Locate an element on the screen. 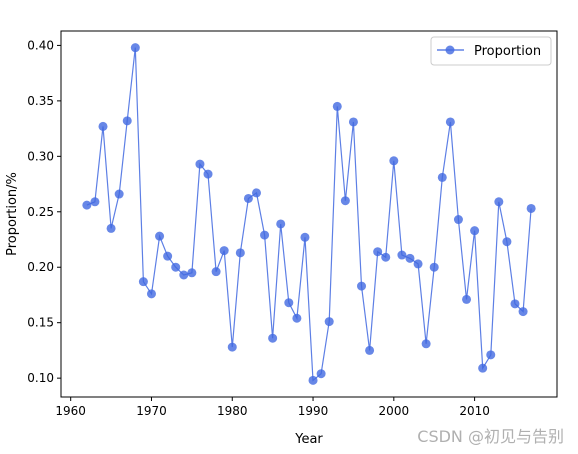 Image resolution: width=578 pixels, height=454 pixels. x-tick-label: 2000 is located at coordinates (394, 411).